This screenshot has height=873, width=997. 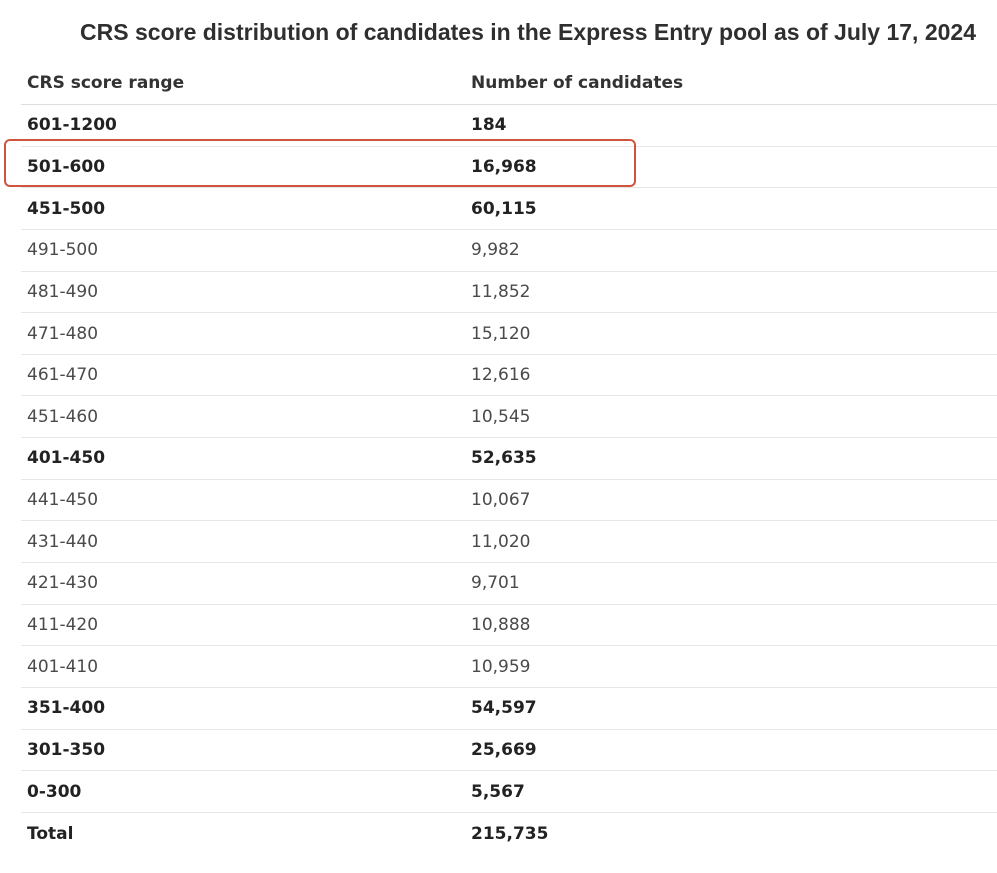 I want to click on crs-range-cell: 471-480, so click(x=63, y=333).